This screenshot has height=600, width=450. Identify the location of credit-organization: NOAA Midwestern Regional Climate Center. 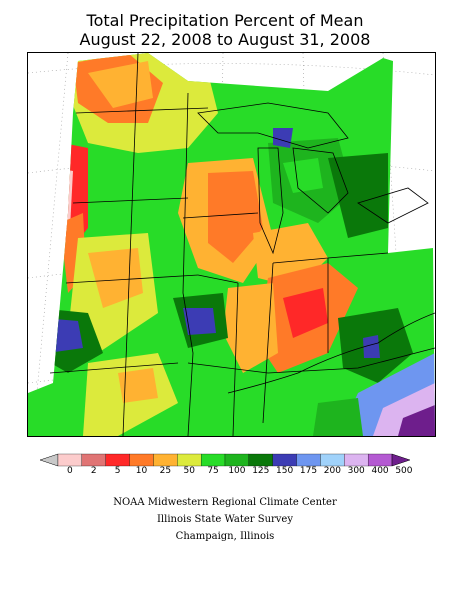
(225, 502).